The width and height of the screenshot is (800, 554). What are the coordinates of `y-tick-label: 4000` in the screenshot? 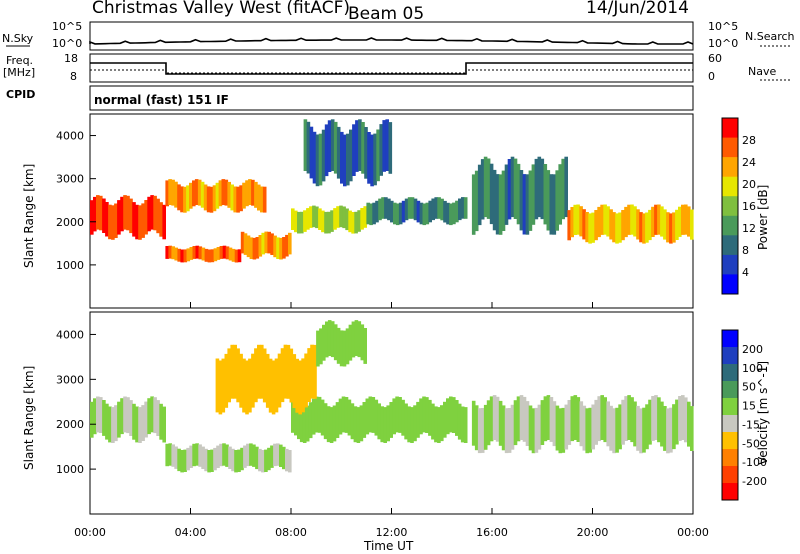 It's located at (70, 136).